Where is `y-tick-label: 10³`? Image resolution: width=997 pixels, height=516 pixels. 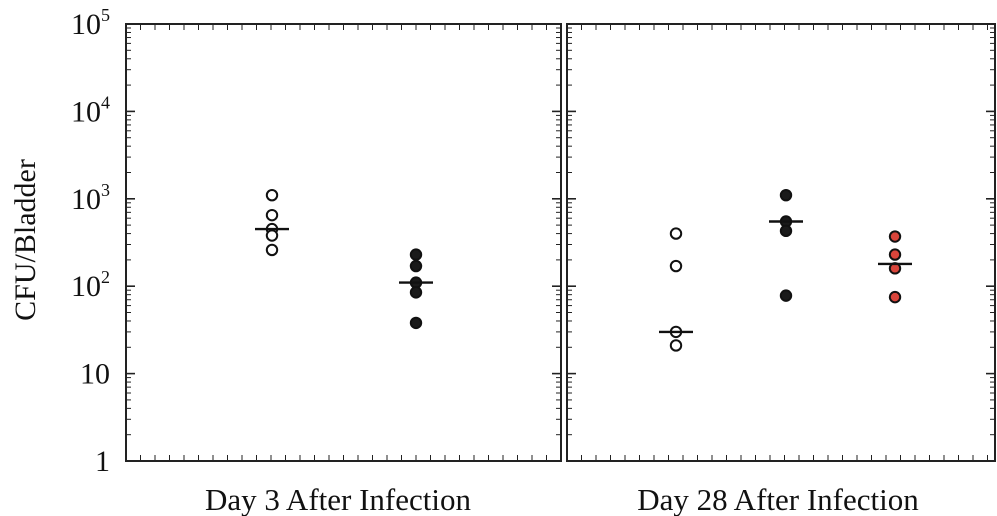 y-tick-label: 10³ is located at coordinates (90, 198).